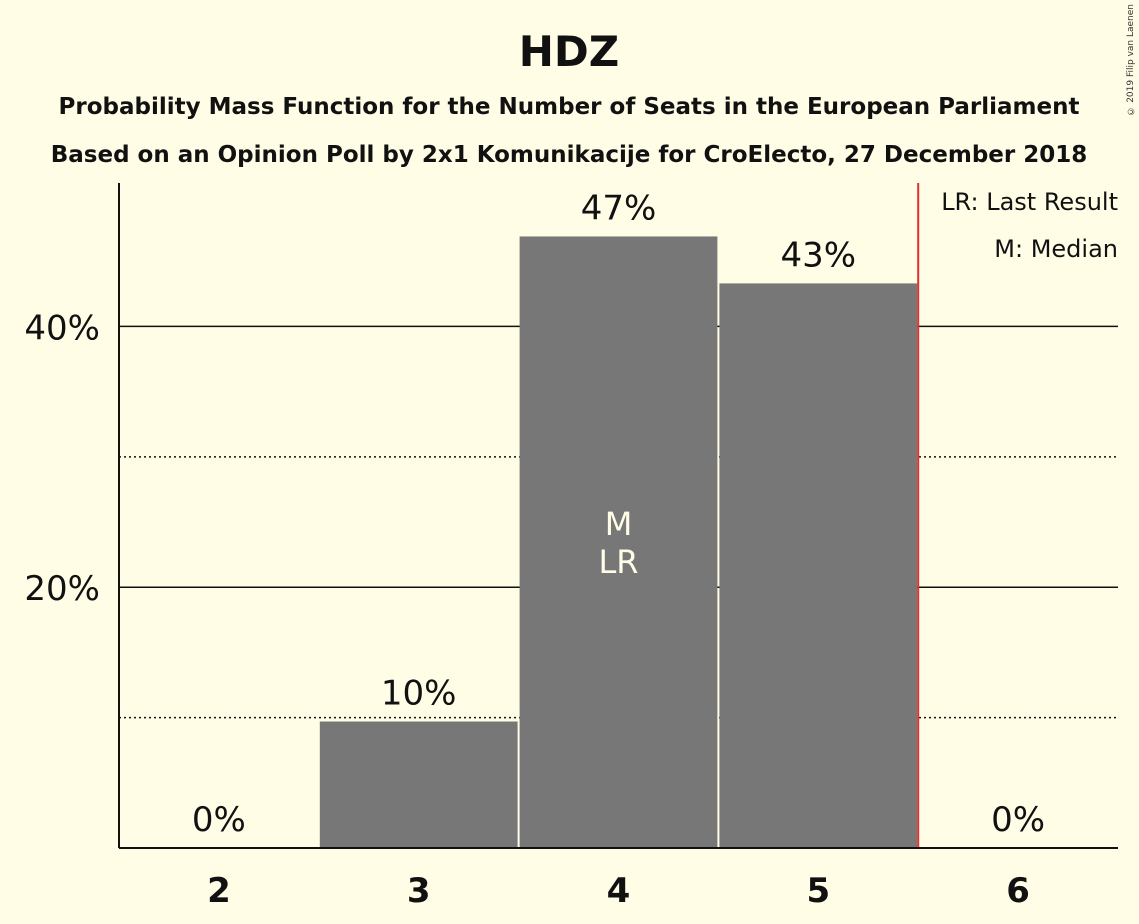 The width and height of the screenshot is (1139, 924). I want to click on x-tick-label: 2, so click(219, 891).